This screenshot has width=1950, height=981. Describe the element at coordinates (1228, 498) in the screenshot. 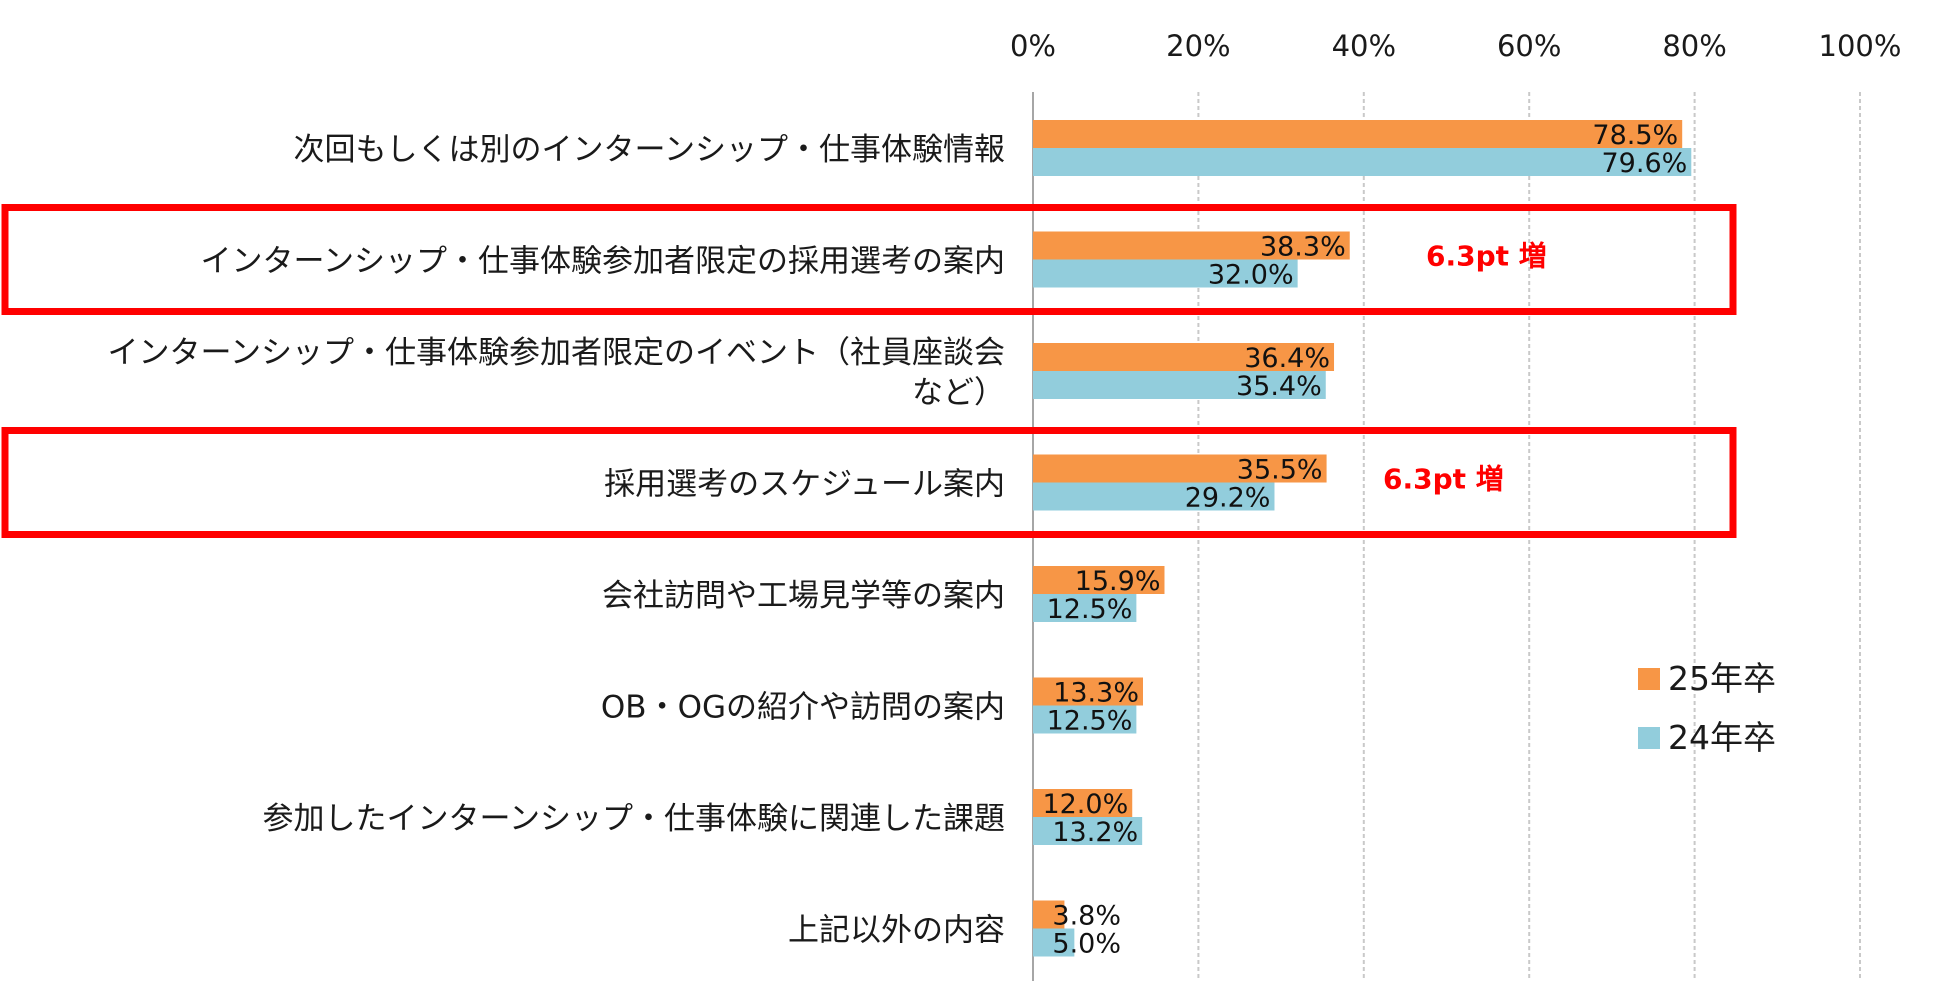

I see `data-label: 29.2%` at that location.